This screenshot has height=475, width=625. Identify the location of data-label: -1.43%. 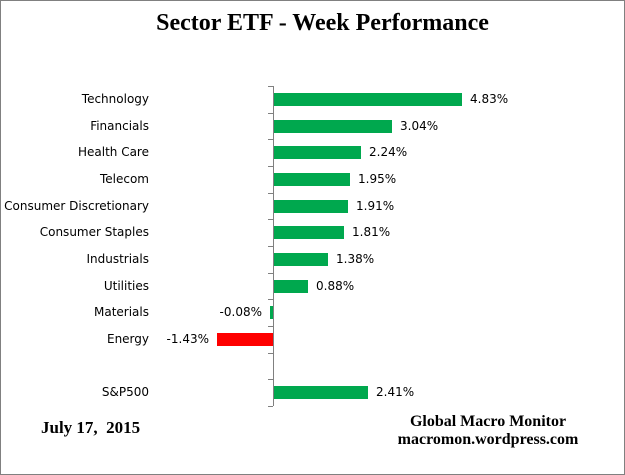
(187, 339).